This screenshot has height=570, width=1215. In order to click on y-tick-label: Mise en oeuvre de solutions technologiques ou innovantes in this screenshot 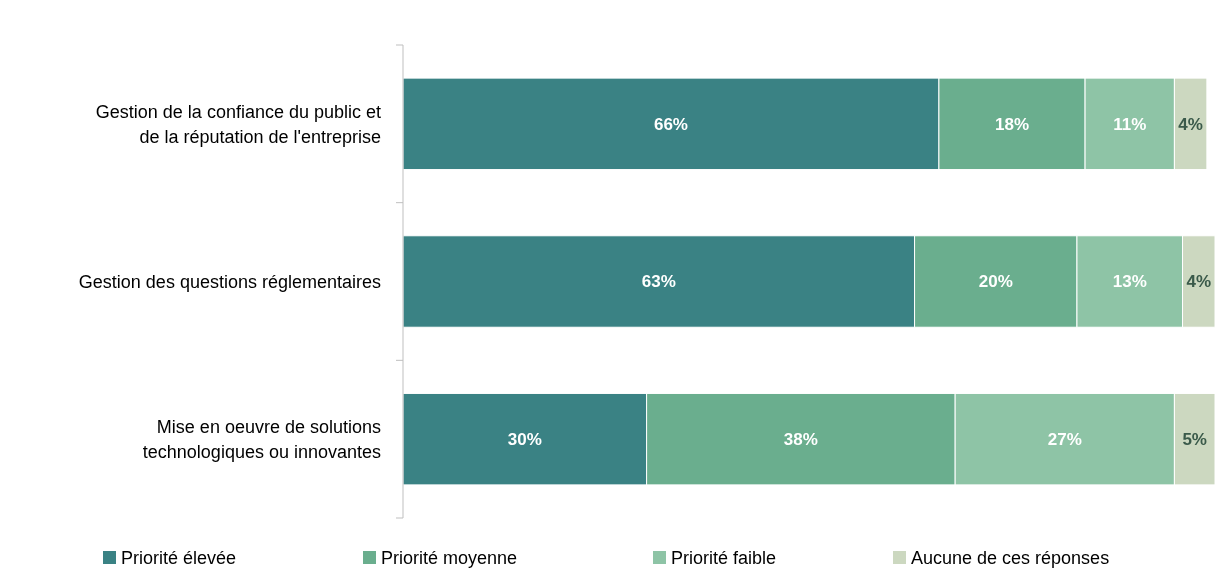, I will do `click(261, 439)`.